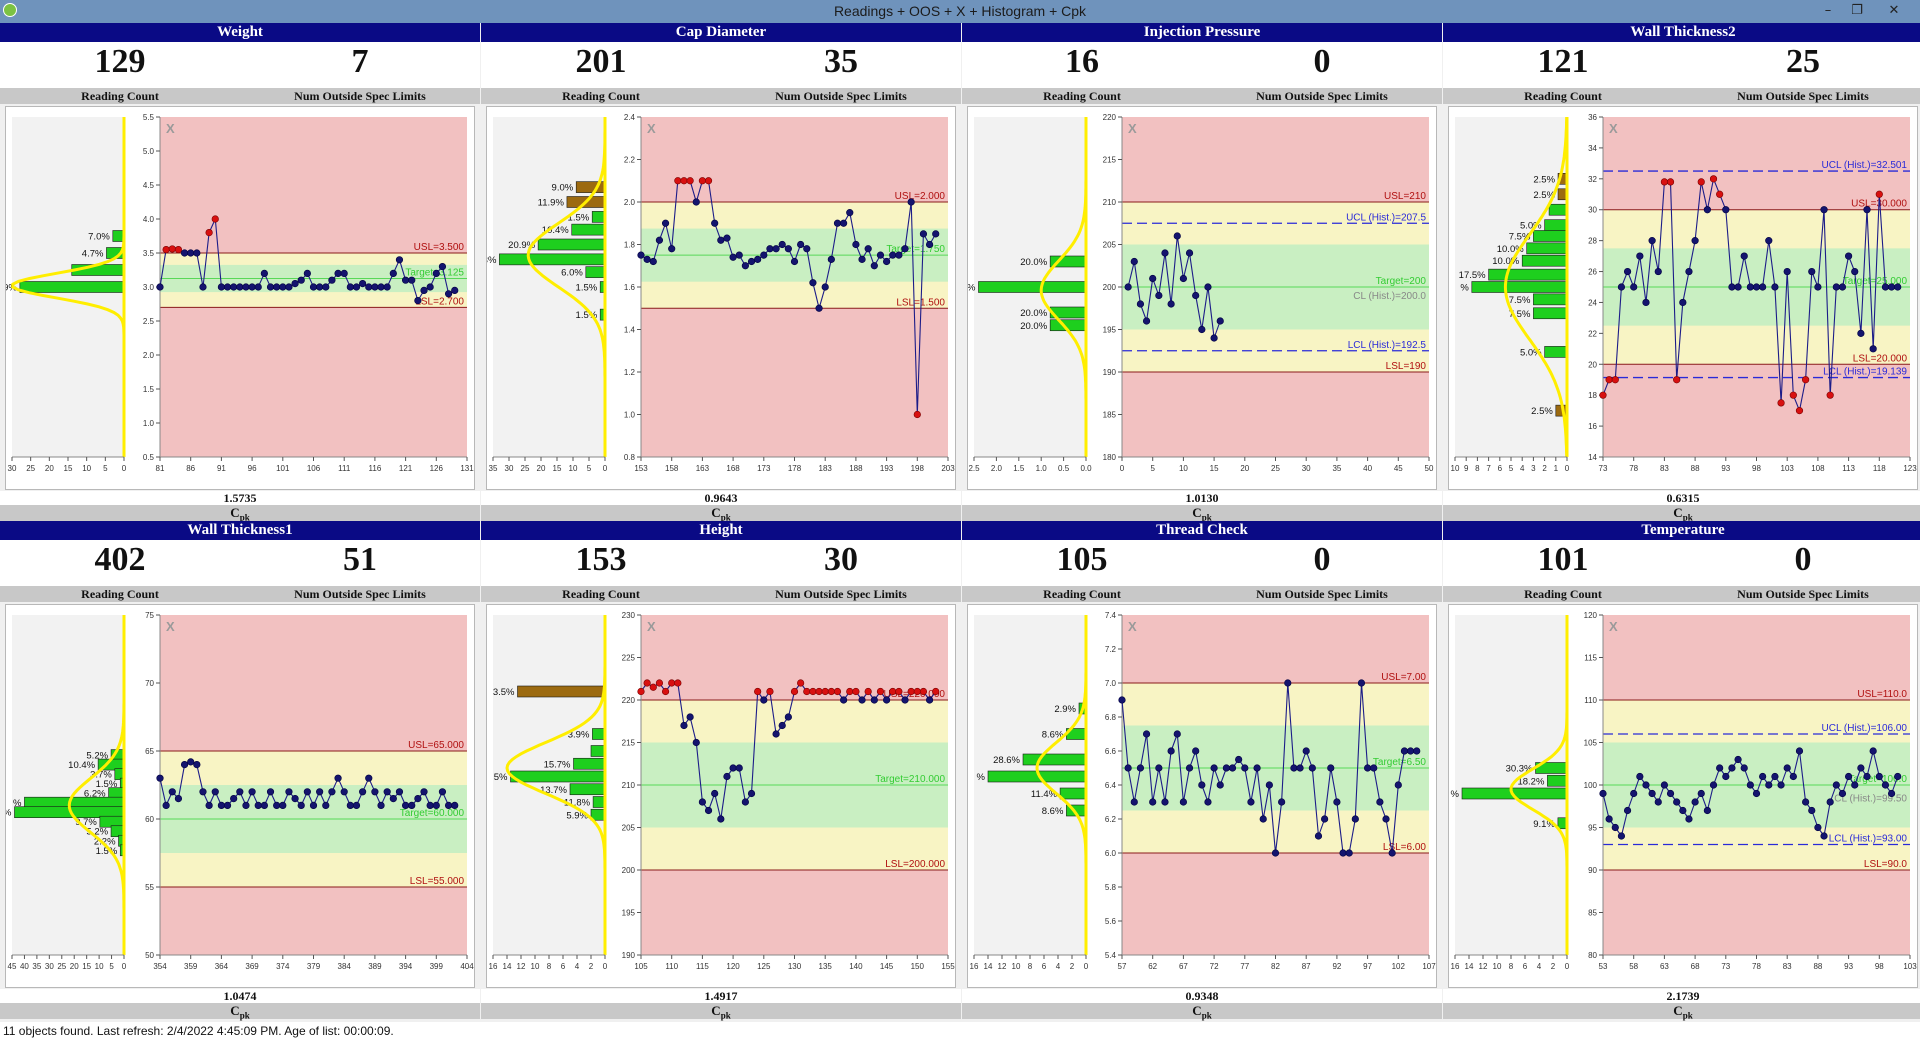  Describe the element at coordinates (1110, 372) in the screenshot. I see `y-tick-label: 190` at that location.